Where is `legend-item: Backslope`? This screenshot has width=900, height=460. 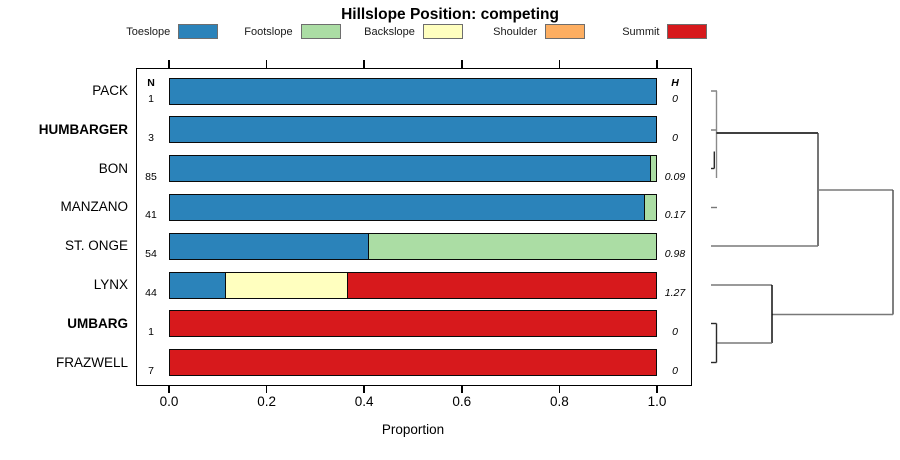 legend-item: Backslope is located at coordinates (402, 31).